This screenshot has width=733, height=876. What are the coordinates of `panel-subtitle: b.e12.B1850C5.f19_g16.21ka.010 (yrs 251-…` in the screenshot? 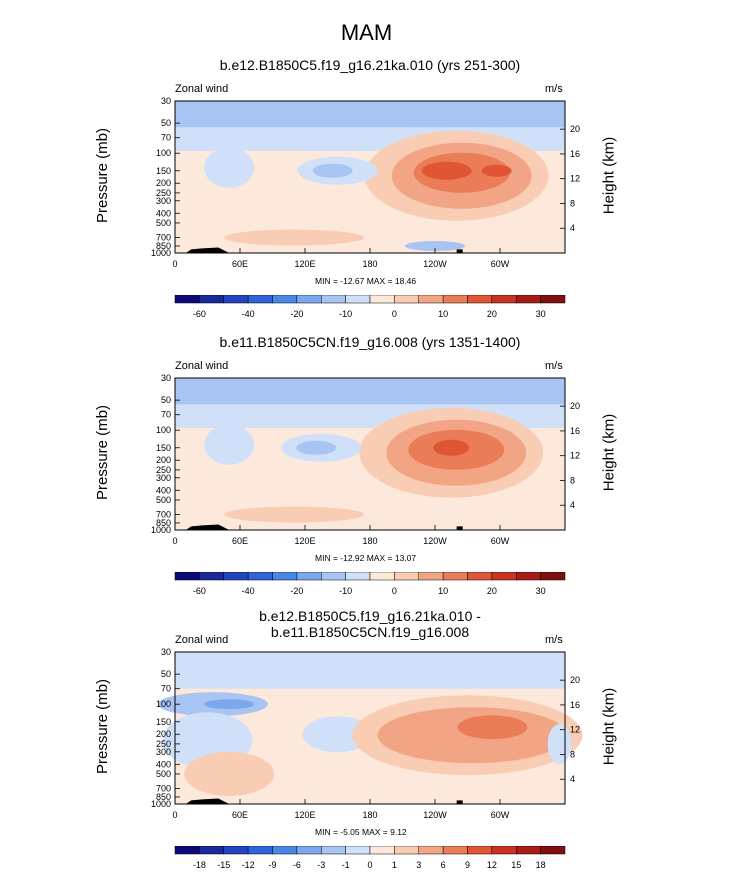 It's located at (370, 65).